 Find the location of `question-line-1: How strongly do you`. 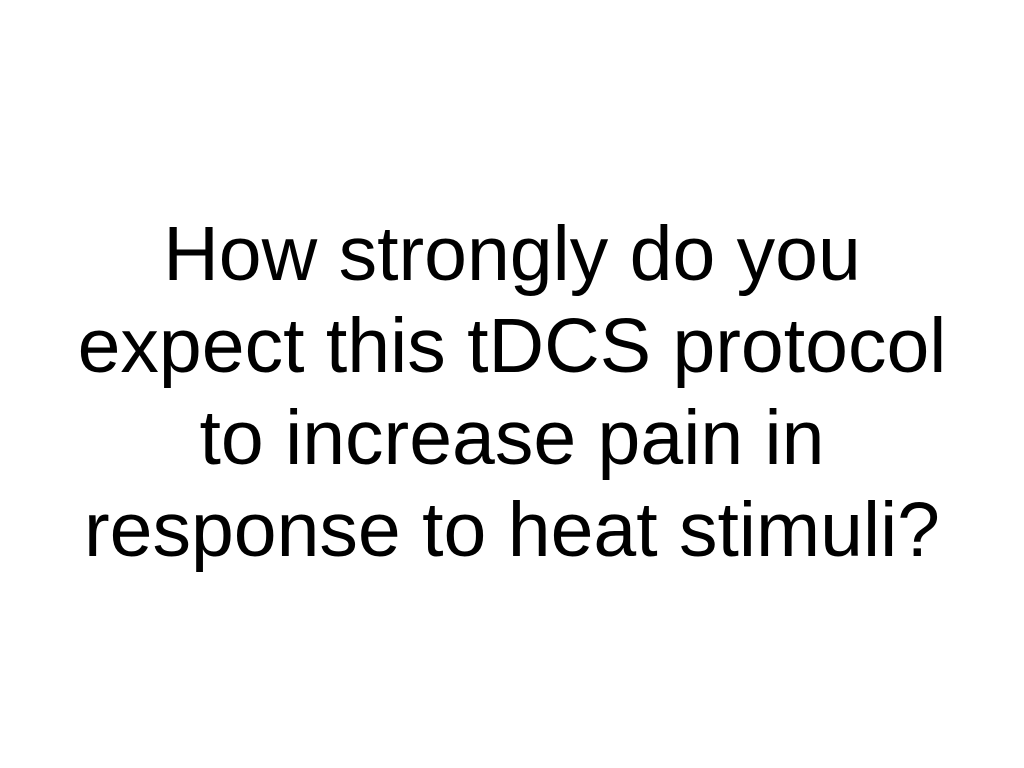

question-line-1: How strongly do you is located at coordinates (512, 254).